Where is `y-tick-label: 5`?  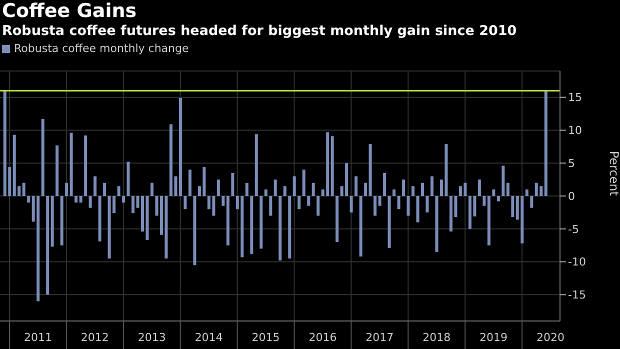
y-tick-label: 5 is located at coordinates (571, 163).